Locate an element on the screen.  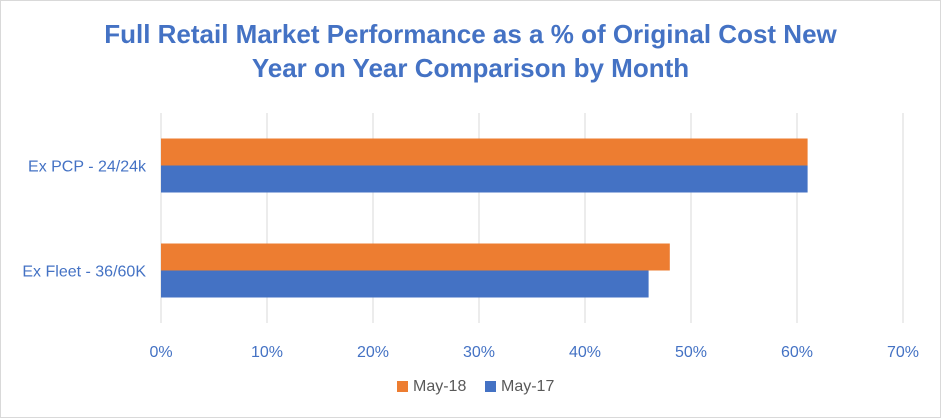
category-label: Ex Fleet - 36/60K is located at coordinates (84, 272).